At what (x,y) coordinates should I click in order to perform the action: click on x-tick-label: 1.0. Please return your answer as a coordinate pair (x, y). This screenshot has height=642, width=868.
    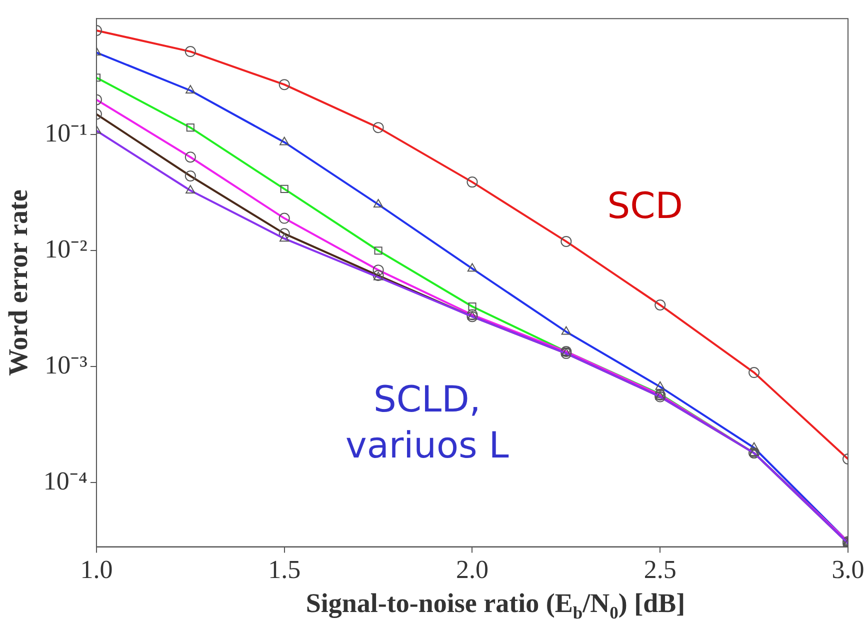
    Looking at the image, I should click on (96, 569).